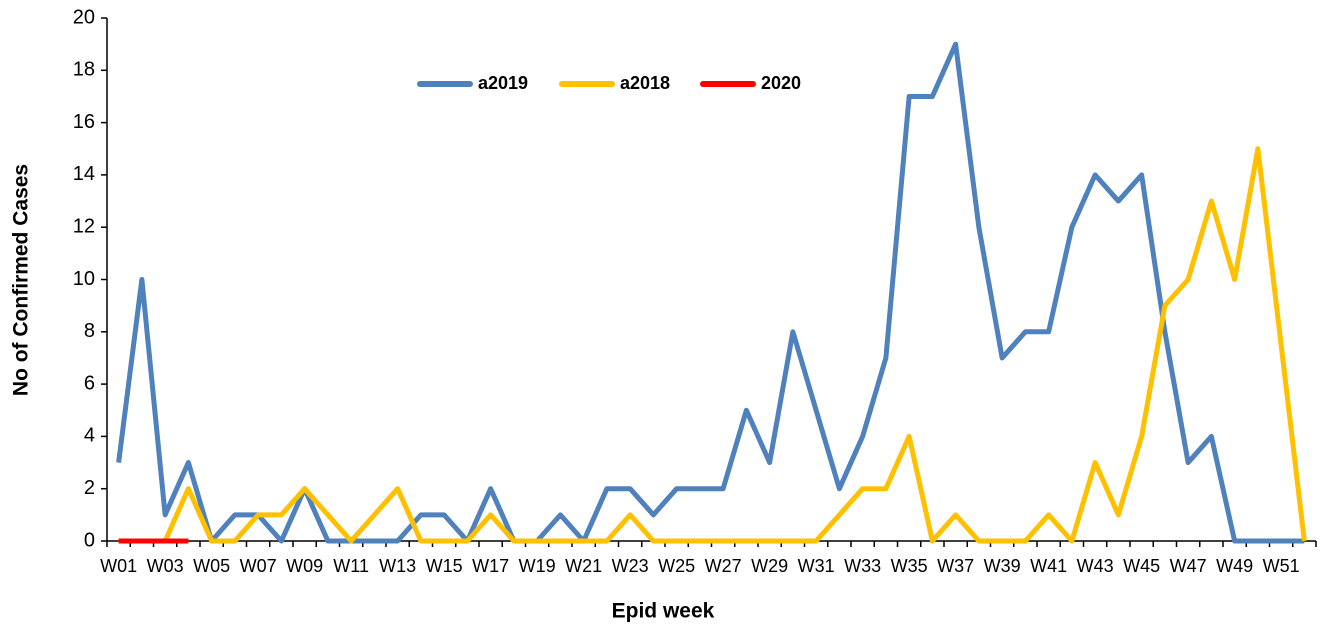  Describe the element at coordinates (89, 436) in the screenshot. I see `y-tick-label: 4` at that location.